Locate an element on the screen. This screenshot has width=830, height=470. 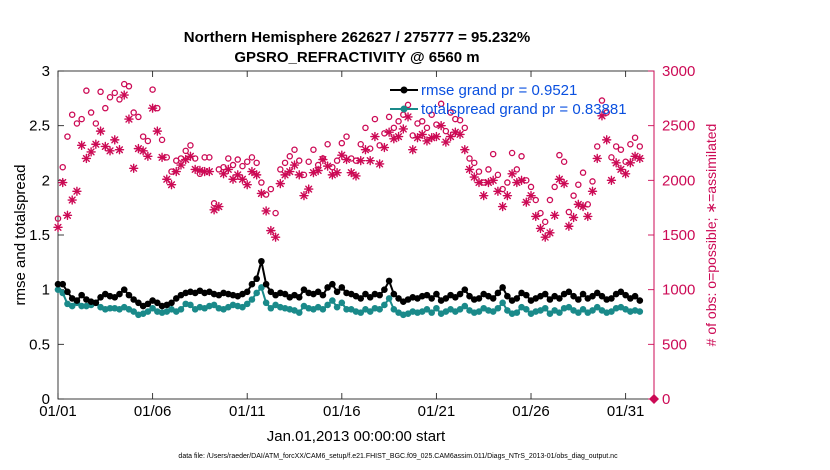
y-right-tick-label: 3000 is located at coordinates (678, 71).